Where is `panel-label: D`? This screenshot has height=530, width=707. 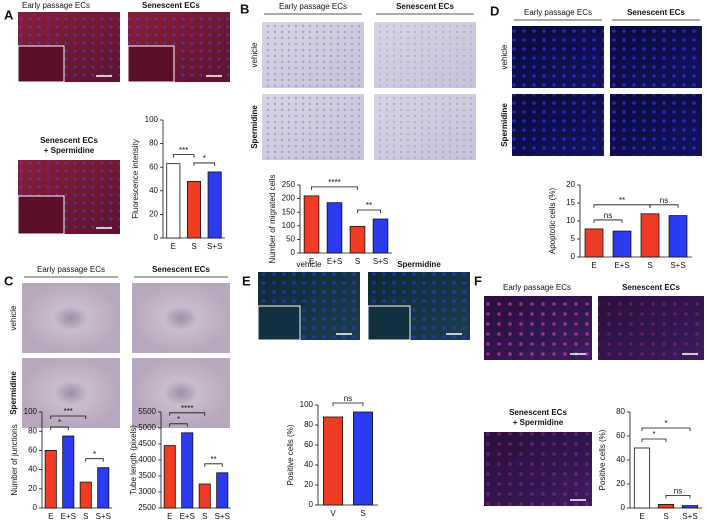 panel-label: D is located at coordinates (494, 10).